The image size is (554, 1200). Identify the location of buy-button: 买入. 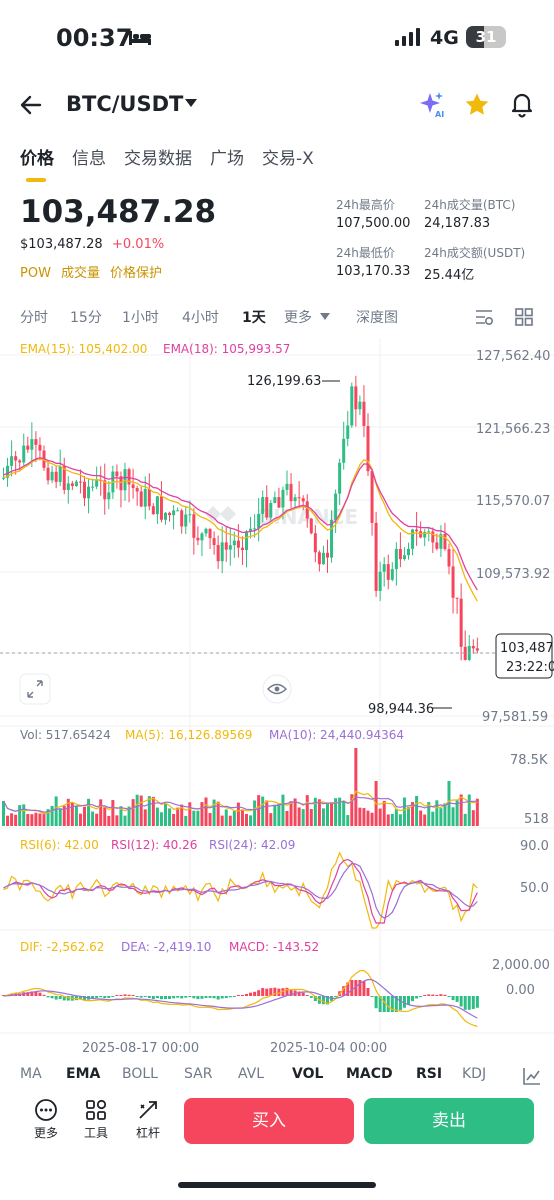
(269, 1121).